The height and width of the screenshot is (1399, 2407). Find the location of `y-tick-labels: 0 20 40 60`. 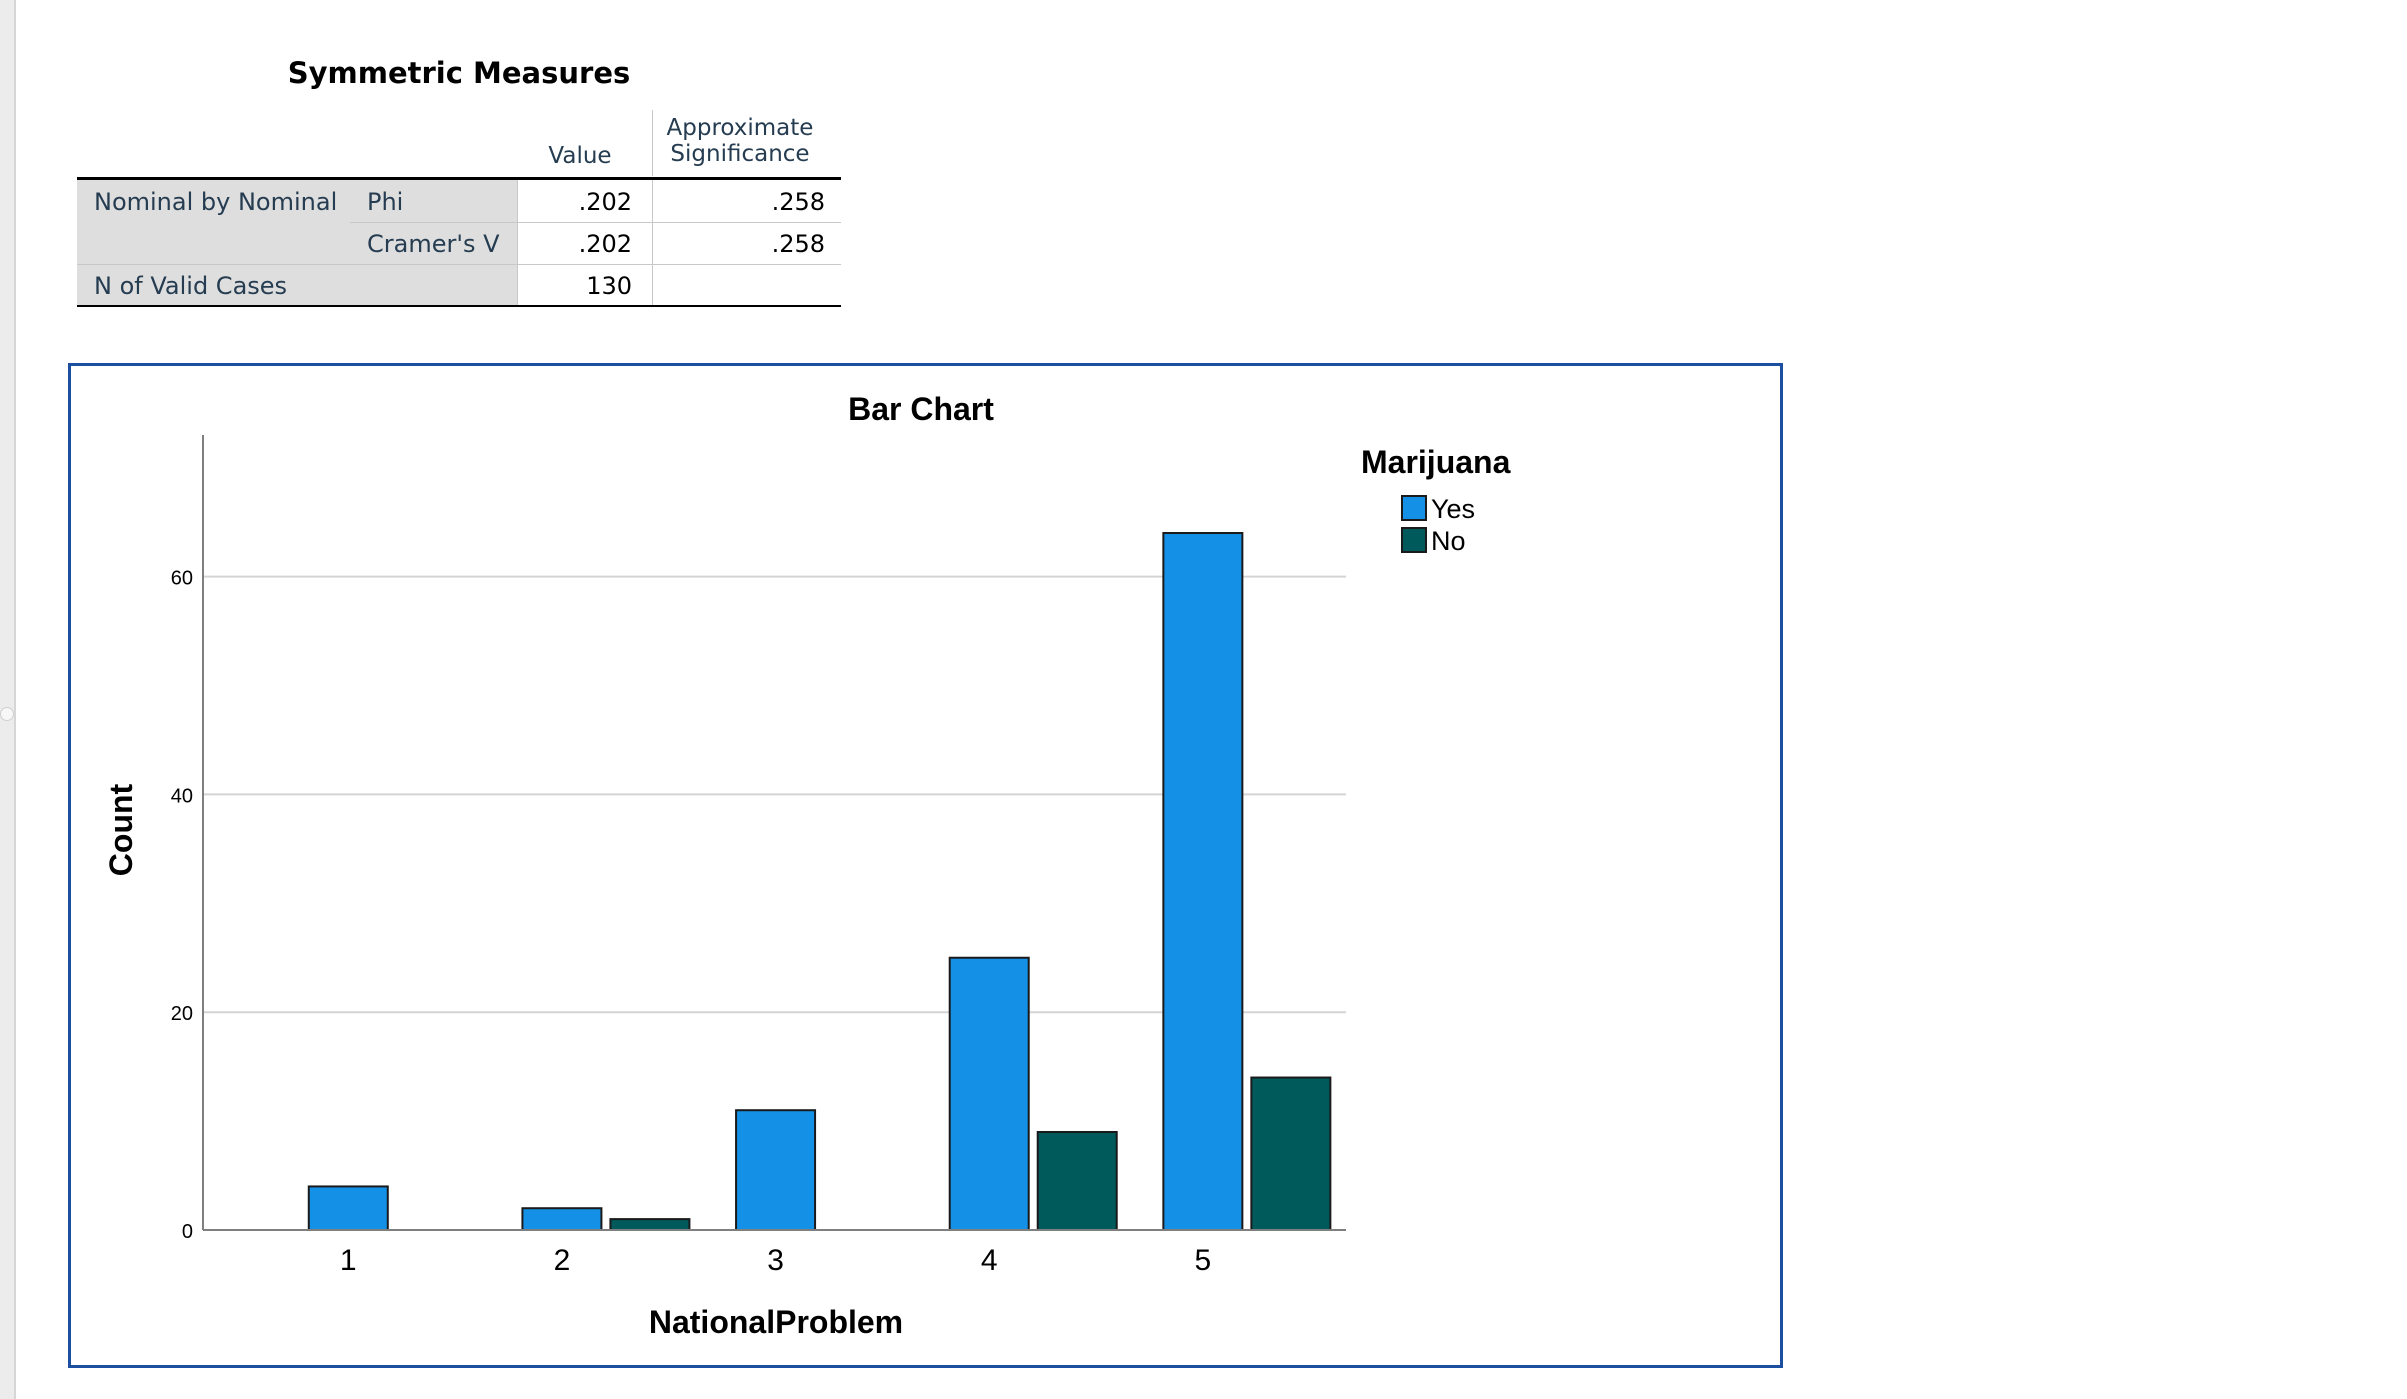

y-tick-labels: 0 20 40 60 is located at coordinates (182, 905).